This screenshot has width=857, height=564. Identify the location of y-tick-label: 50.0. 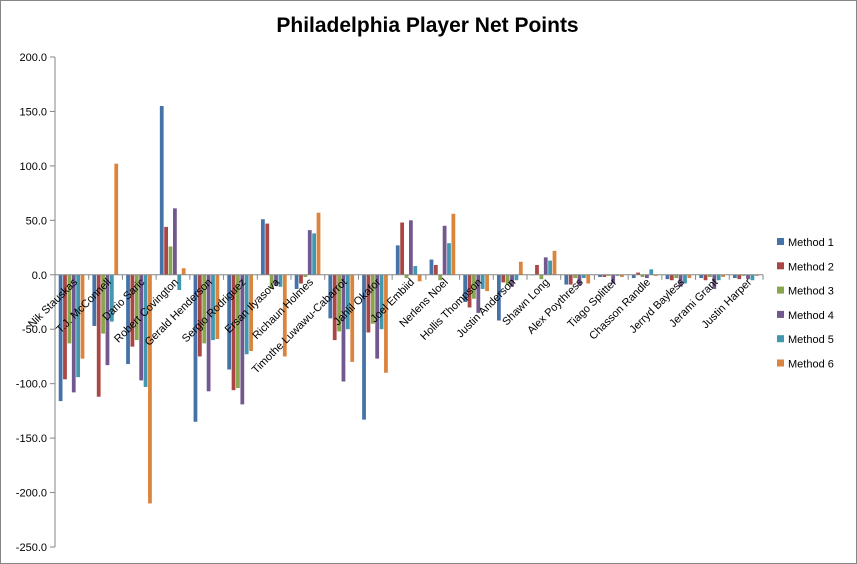
(36, 221).